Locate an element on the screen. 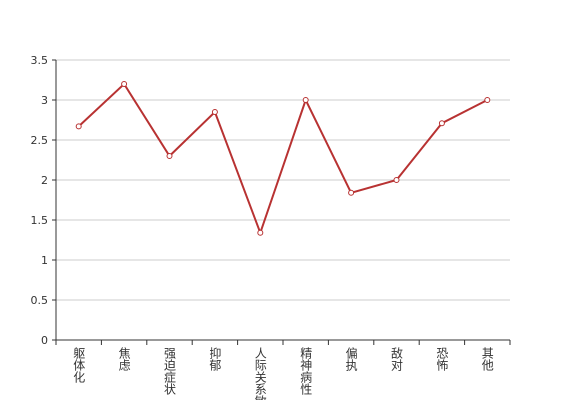 The image size is (567, 400). x-tick-label: 恐怖 is located at coordinates (442, 359).